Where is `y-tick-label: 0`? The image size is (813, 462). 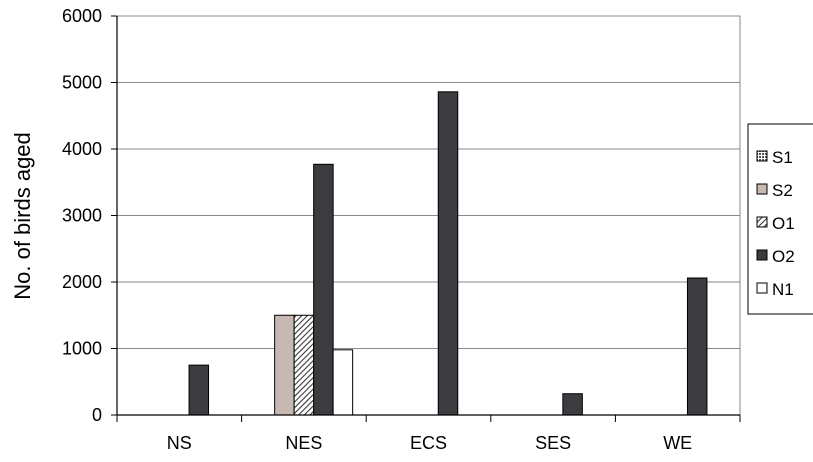 y-tick-label: 0 is located at coordinates (97, 415).